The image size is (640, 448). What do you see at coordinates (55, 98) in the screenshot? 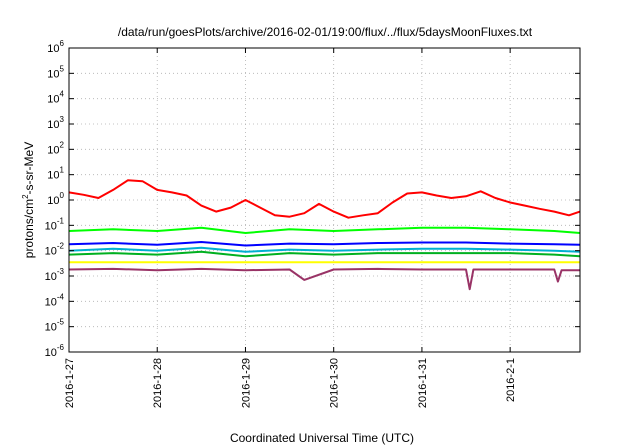
I see `y-tick-label: 10⁴` at bounding box center [55, 98].